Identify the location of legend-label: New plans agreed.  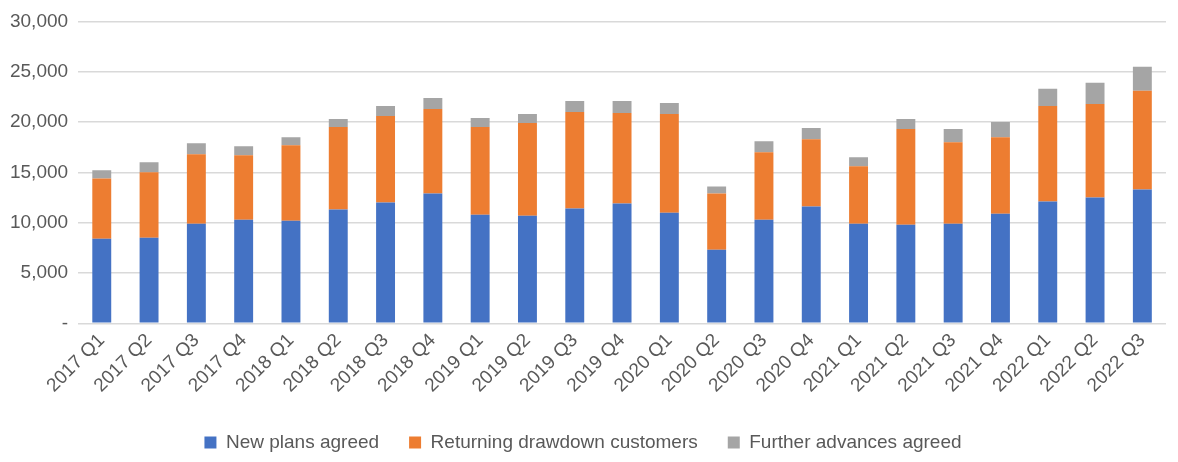
(302, 441).